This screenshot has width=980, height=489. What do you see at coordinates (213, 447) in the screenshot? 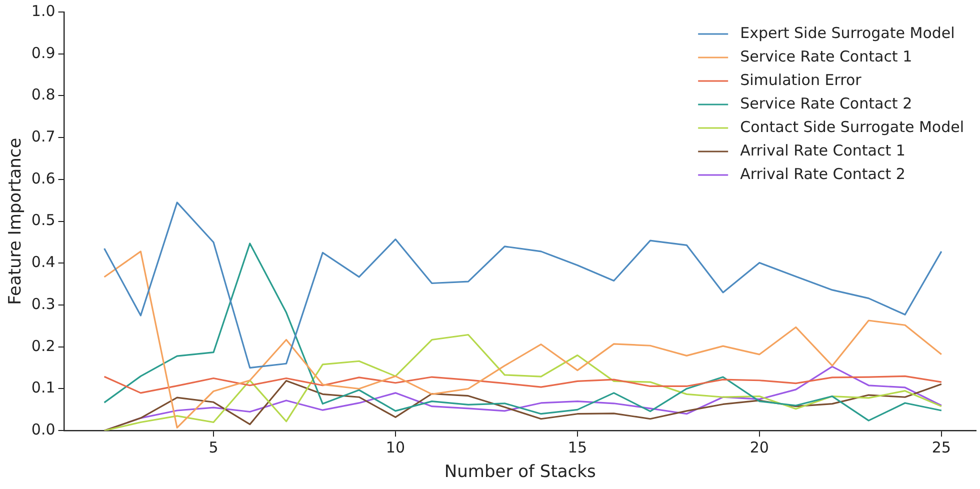
I see `x-tick-label: 5` at bounding box center [213, 447].